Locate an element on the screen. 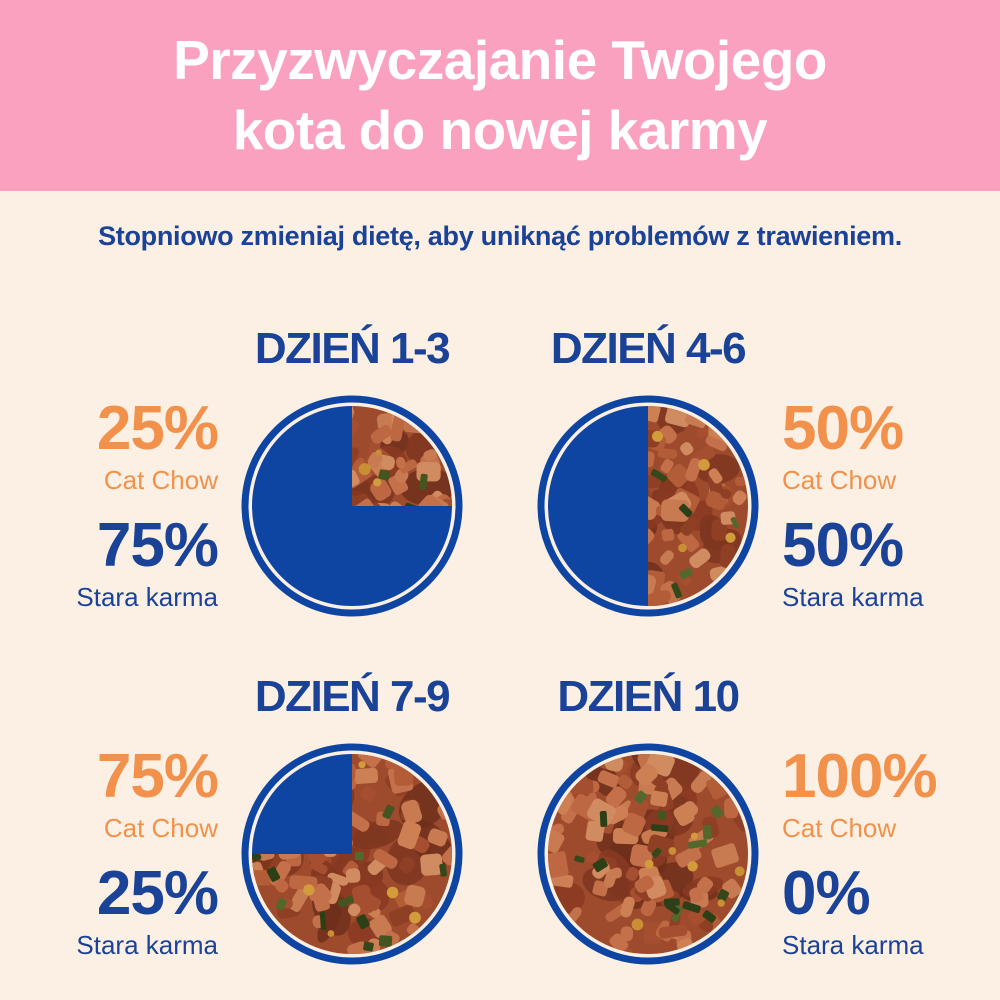  chart-day-1-3: 25% Cat Chow 75% Stara karma DZIEŃ 1-3 is located at coordinates (265, 474).